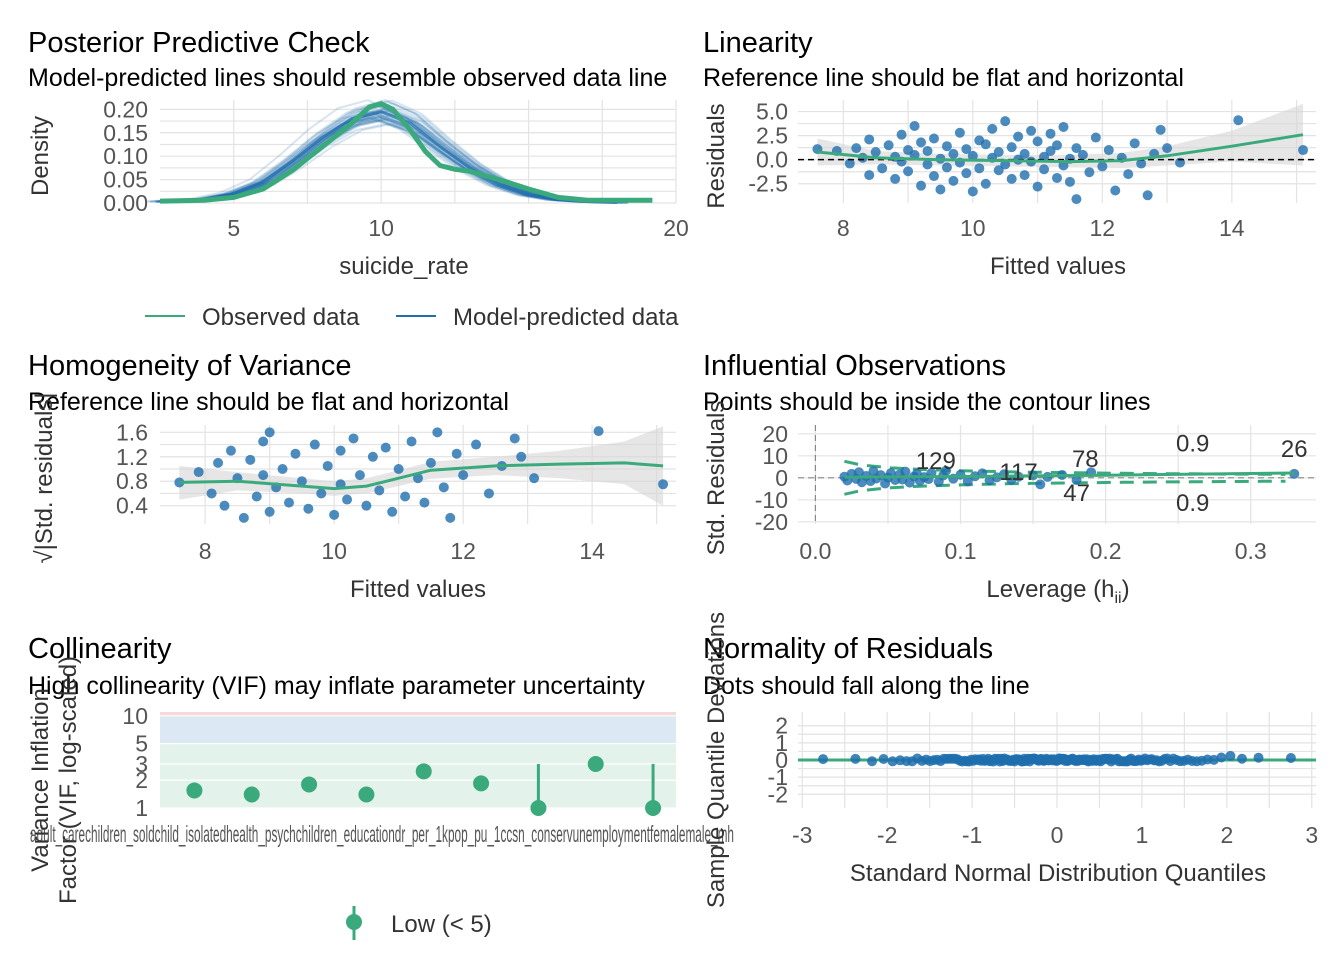 Image resolution: width=1344 pixels, height=960 pixels. Describe the element at coordinates (251, 794) in the screenshot. I see `vif-point-children_sold` at that location.